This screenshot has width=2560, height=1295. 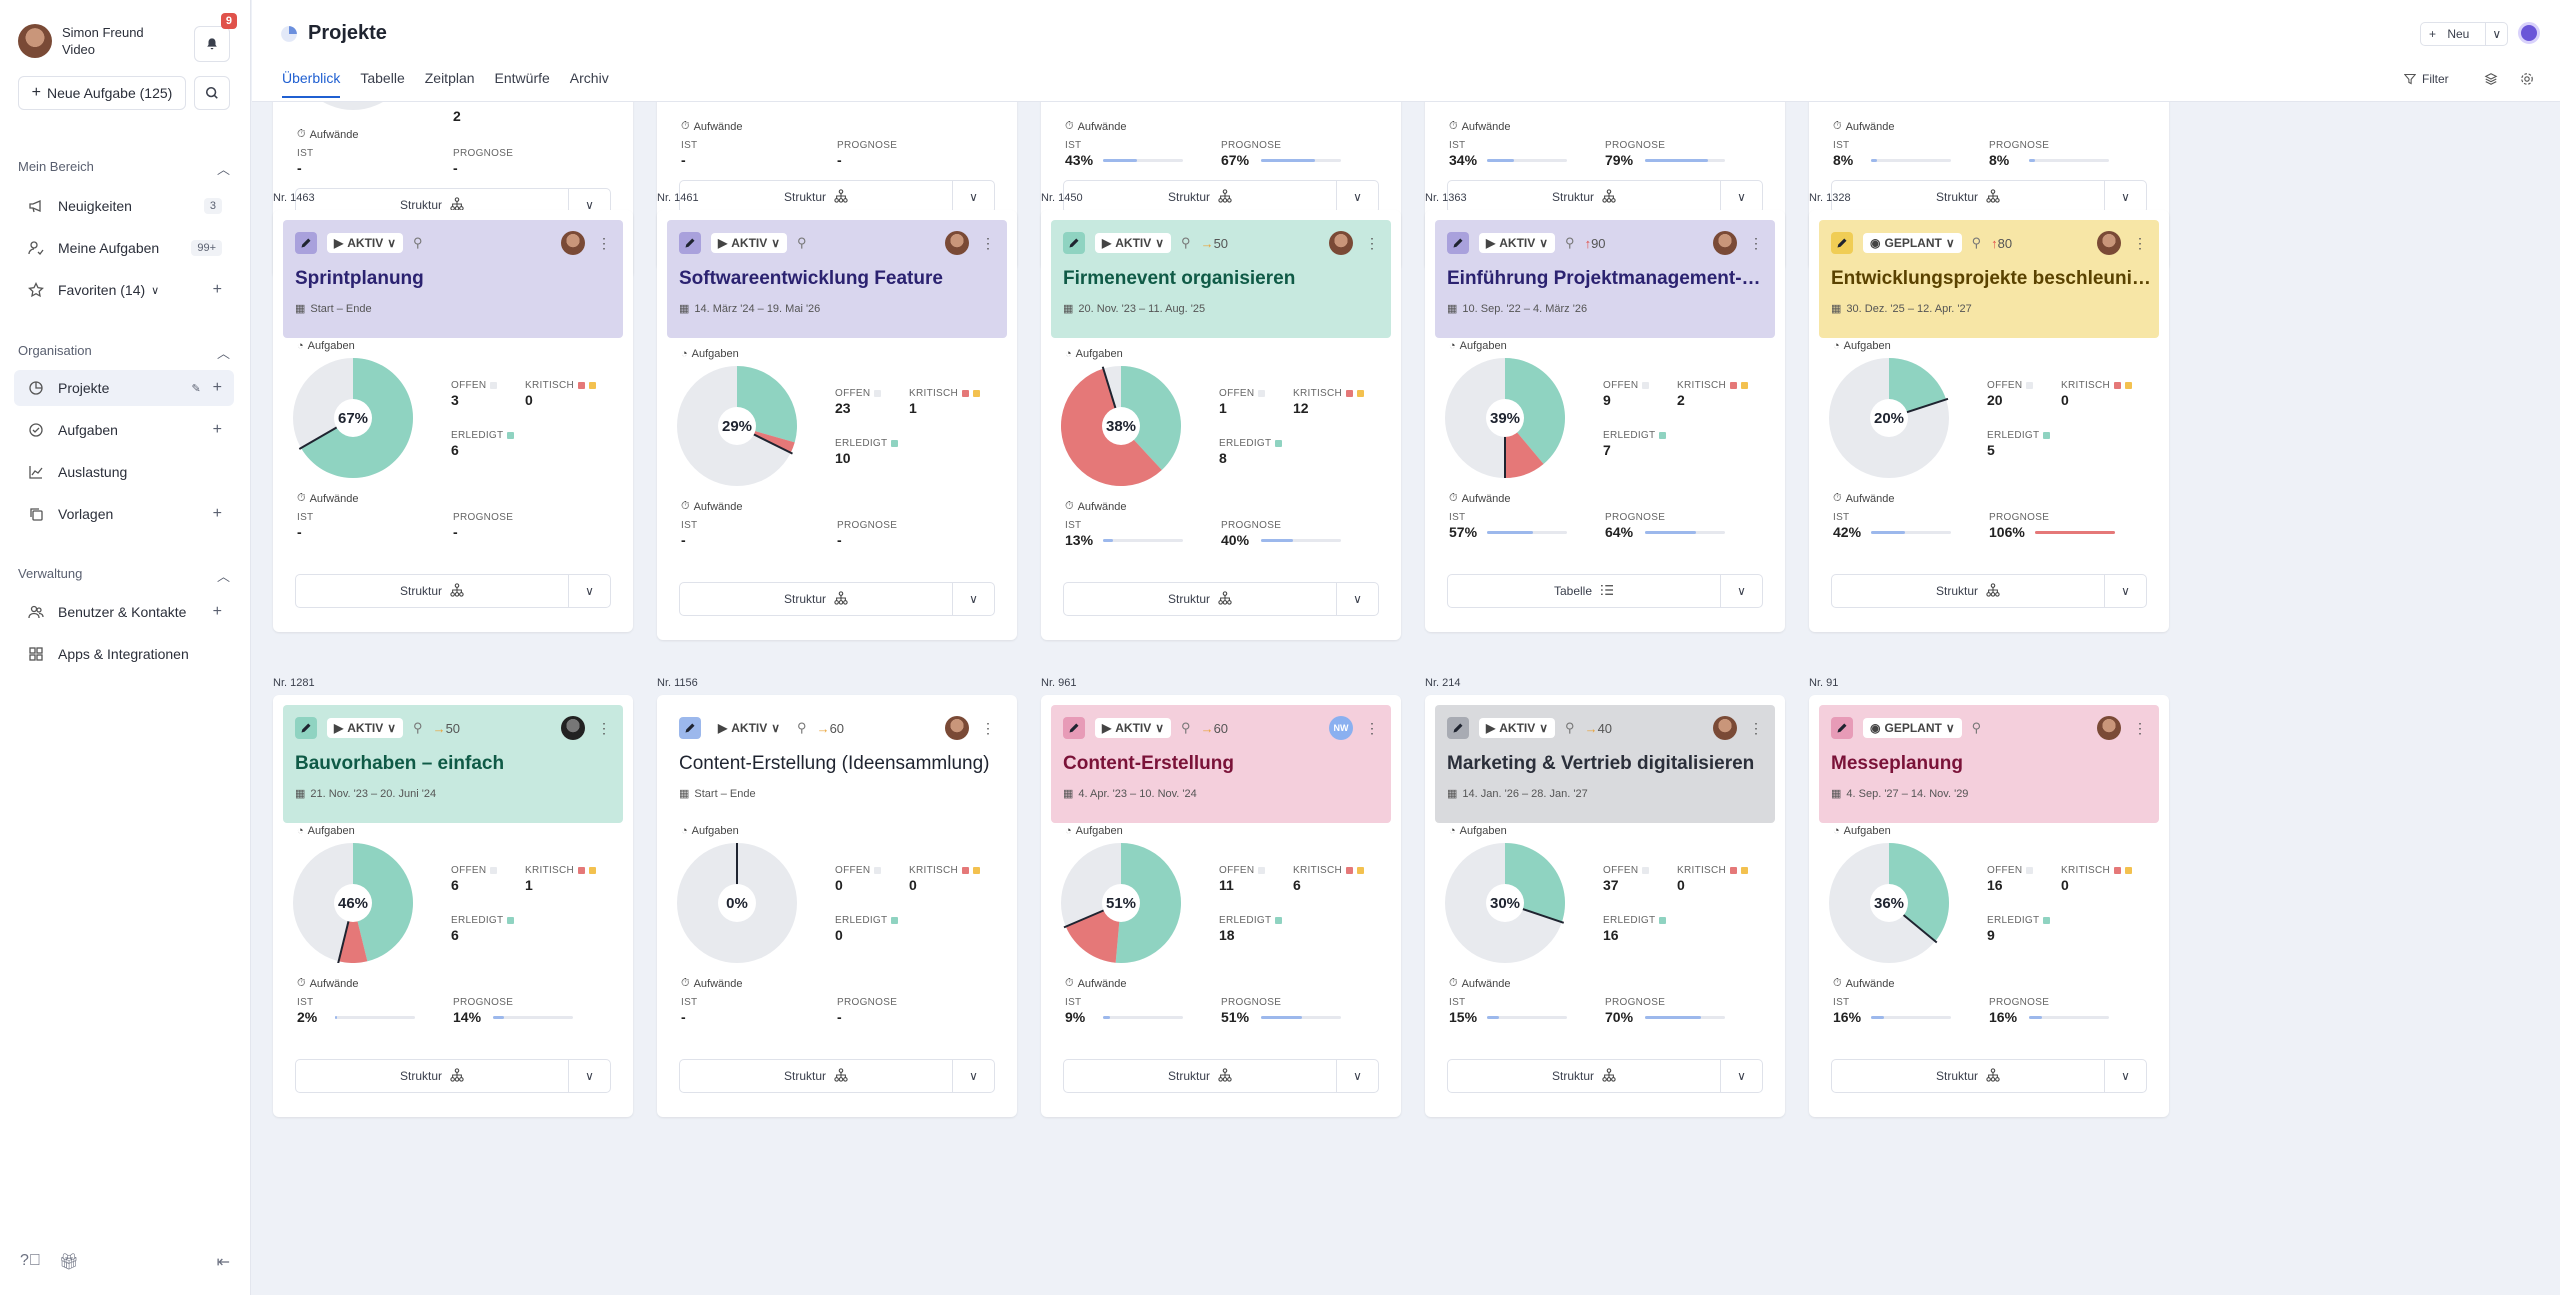 I want to click on sidebar-item-benutzer: Benutzer & Kontakte +, so click(x=124, y=612).